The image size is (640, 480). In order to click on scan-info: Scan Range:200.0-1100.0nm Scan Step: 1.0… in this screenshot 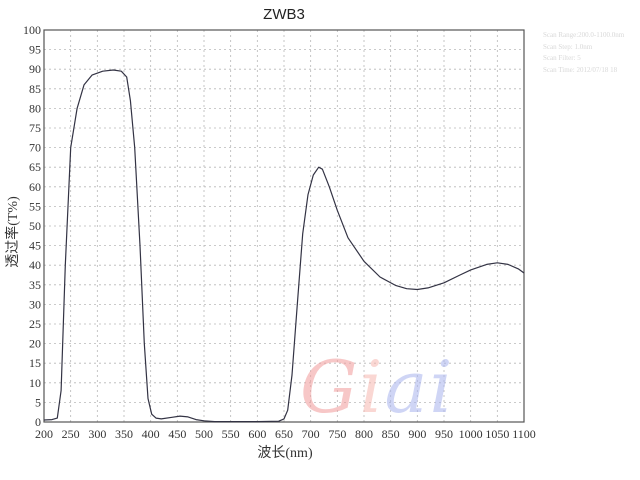, I will do `click(583, 53)`.